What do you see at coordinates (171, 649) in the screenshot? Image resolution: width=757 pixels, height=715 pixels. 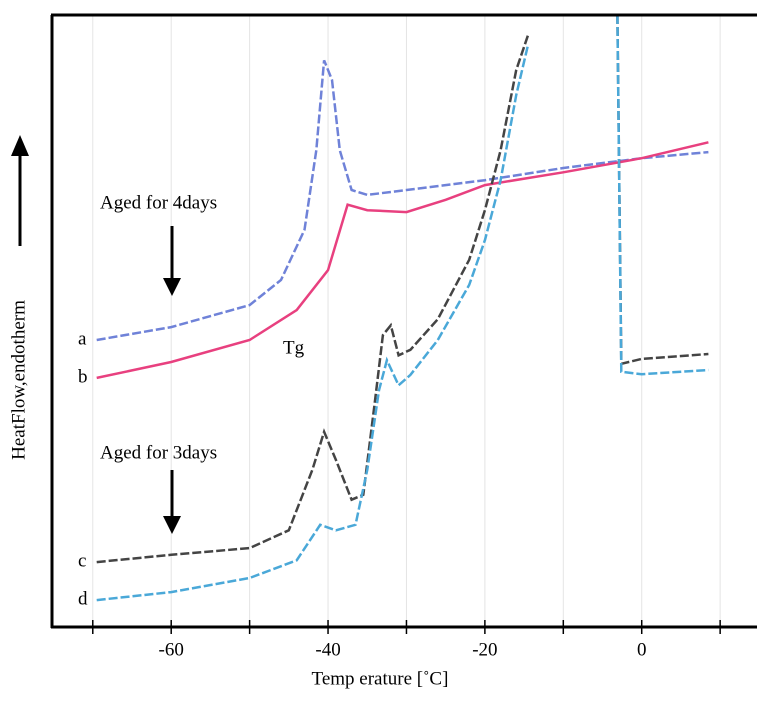 I see `x-tick-label: -60` at bounding box center [171, 649].